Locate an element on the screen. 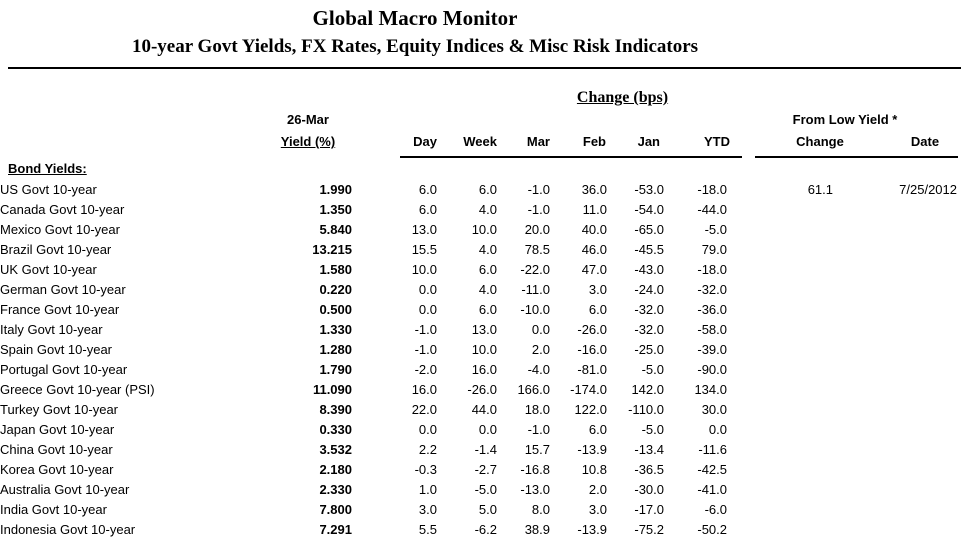 The height and width of the screenshot is (541, 961). row-label: UK Govt 10-year is located at coordinates (48, 269).